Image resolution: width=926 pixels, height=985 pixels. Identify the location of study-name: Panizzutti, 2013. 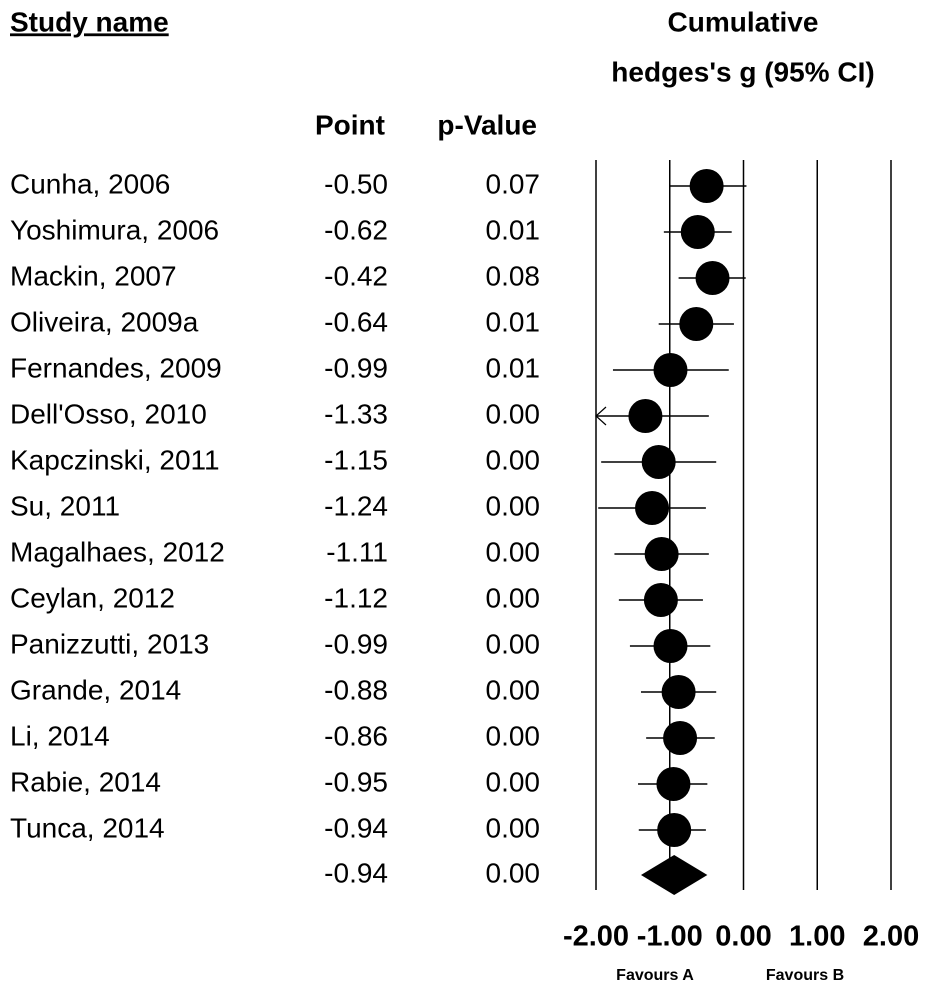
(109, 643).